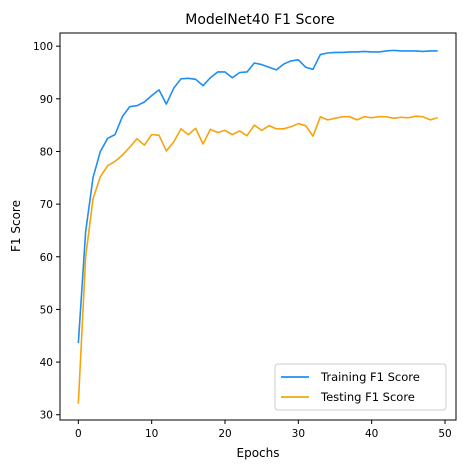 The width and height of the screenshot is (463, 470). Describe the element at coordinates (46, 310) in the screenshot. I see `y-tick-label: 50` at that location.